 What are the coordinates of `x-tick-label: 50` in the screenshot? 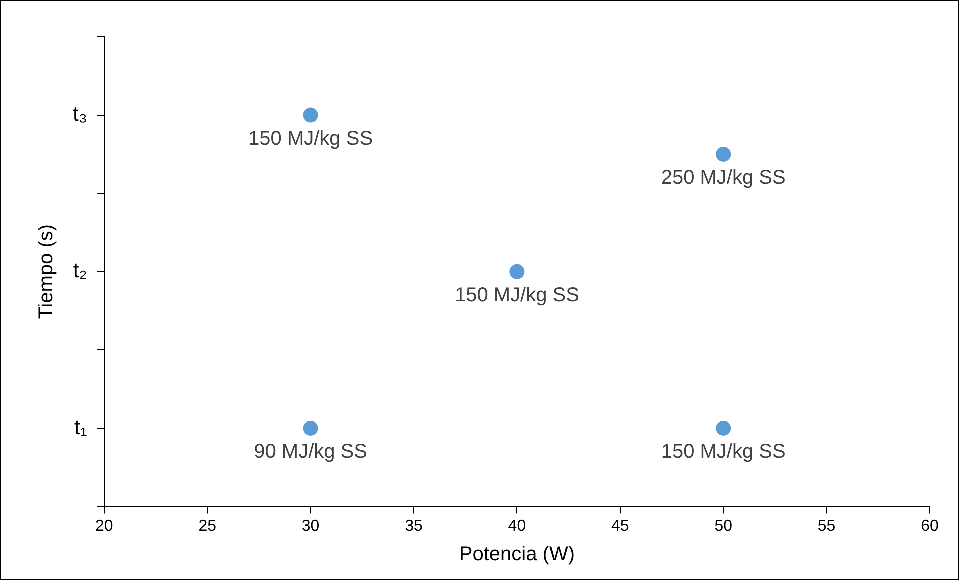 It's located at (723, 526).